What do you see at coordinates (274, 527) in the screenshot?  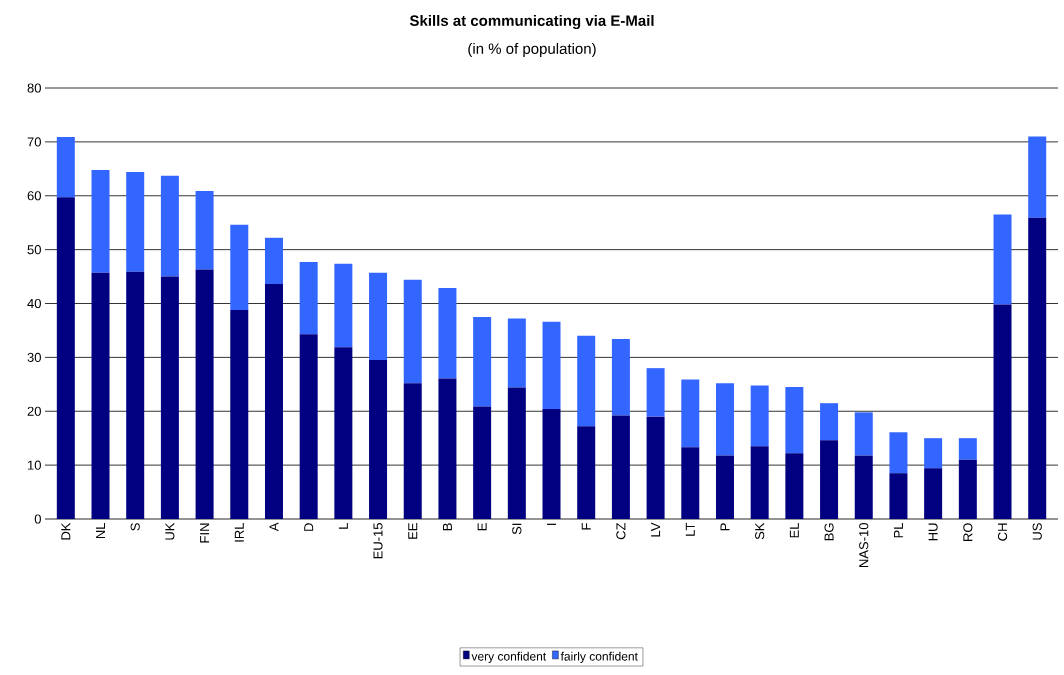 I see `x-tick-label: A` at bounding box center [274, 527].